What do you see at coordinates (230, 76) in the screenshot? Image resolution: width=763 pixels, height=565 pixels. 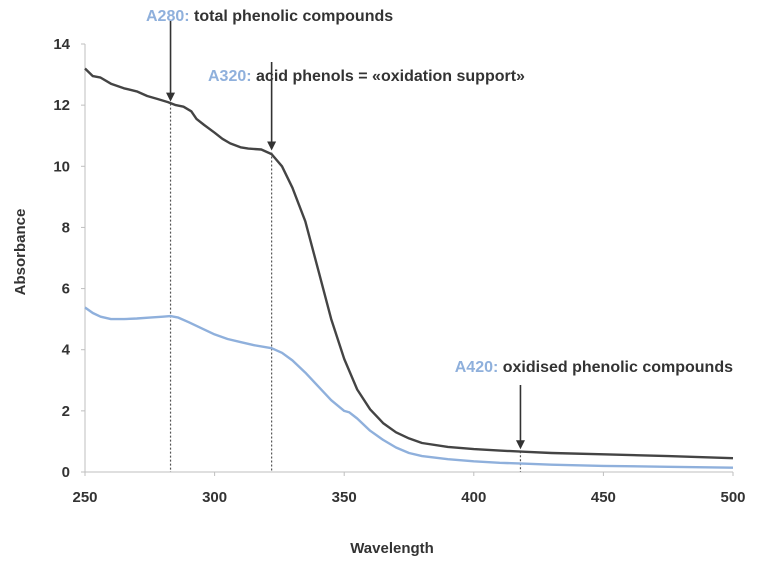 I see `annotation-key: A320:` at bounding box center [230, 76].